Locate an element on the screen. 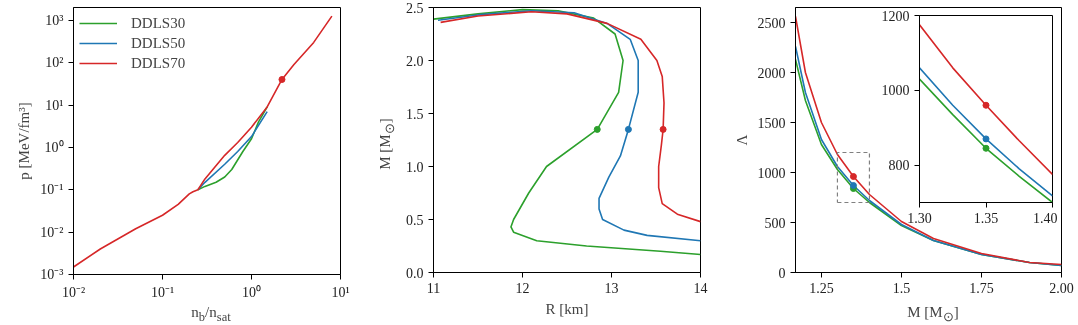 This screenshot has height=325, width=1078. x-tick-label: 10⁻¹ is located at coordinates (162, 292).